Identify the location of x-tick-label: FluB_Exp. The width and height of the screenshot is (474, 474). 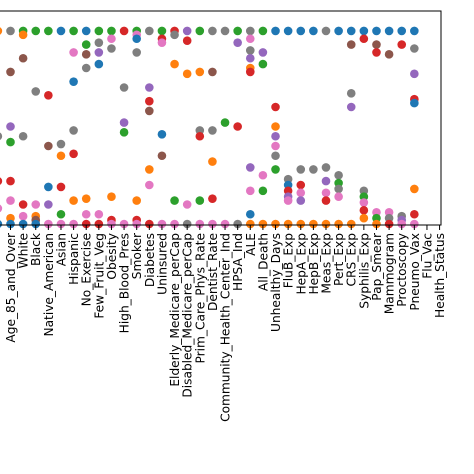
(289, 260).